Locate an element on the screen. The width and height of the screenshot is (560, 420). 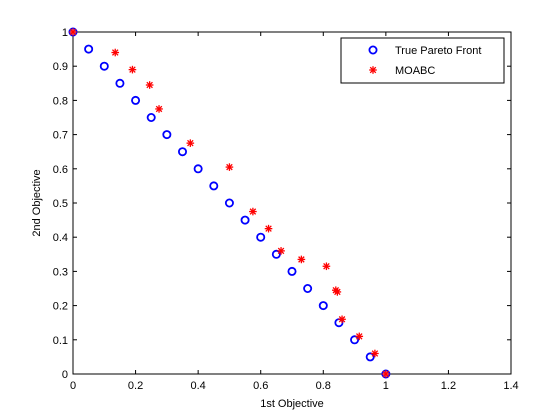
x-tick-label: 0.8 is located at coordinates (323, 386).